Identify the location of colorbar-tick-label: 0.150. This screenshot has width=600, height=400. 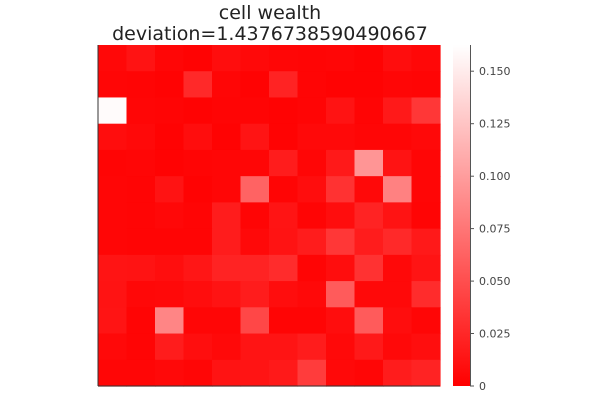
(495, 71).